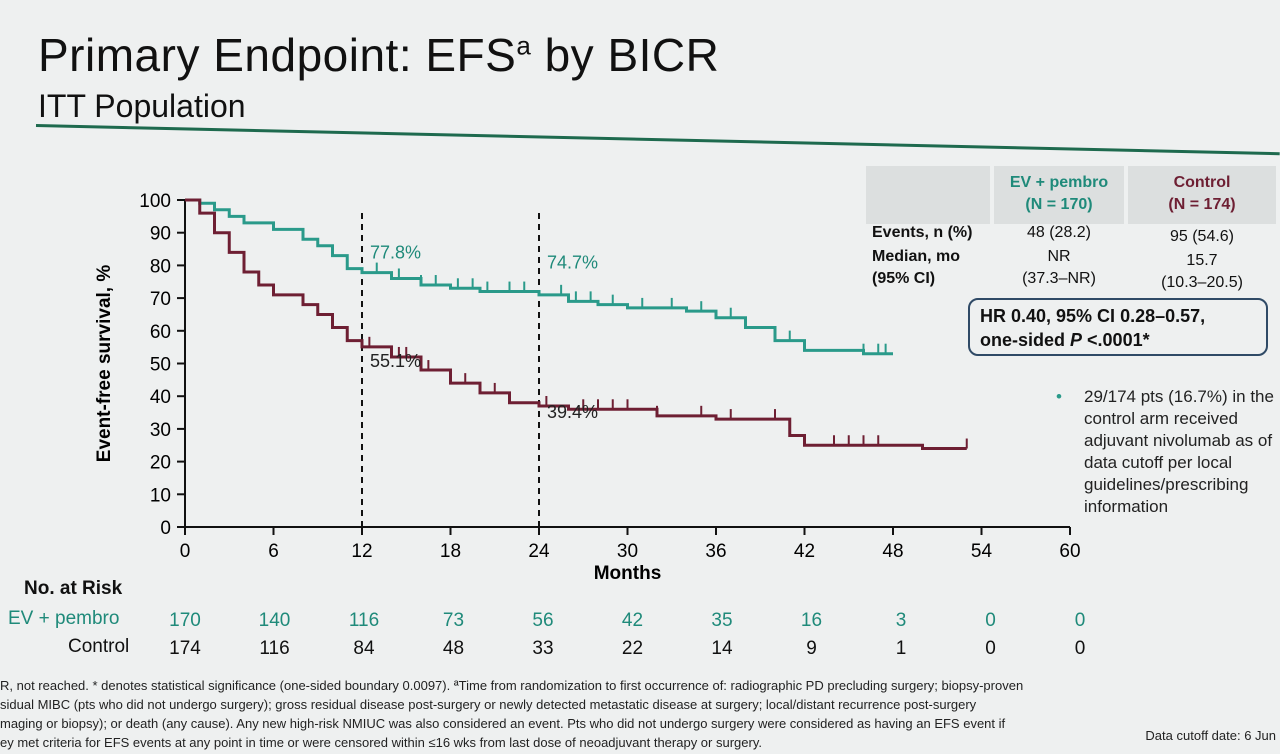 The height and width of the screenshot is (754, 1280). What do you see at coordinates (982, 551) in the screenshot?
I see `x-tick-label: 54` at bounding box center [982, 551].